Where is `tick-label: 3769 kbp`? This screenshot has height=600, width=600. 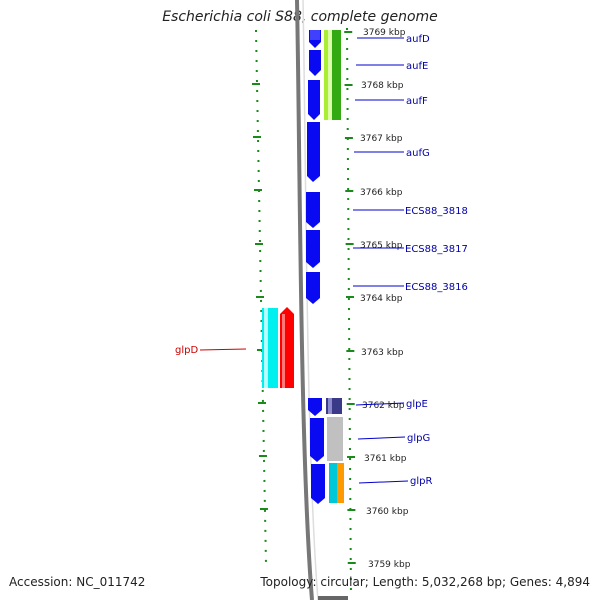
tick-label: 3769 kbp is located at coordinates (384, 33).